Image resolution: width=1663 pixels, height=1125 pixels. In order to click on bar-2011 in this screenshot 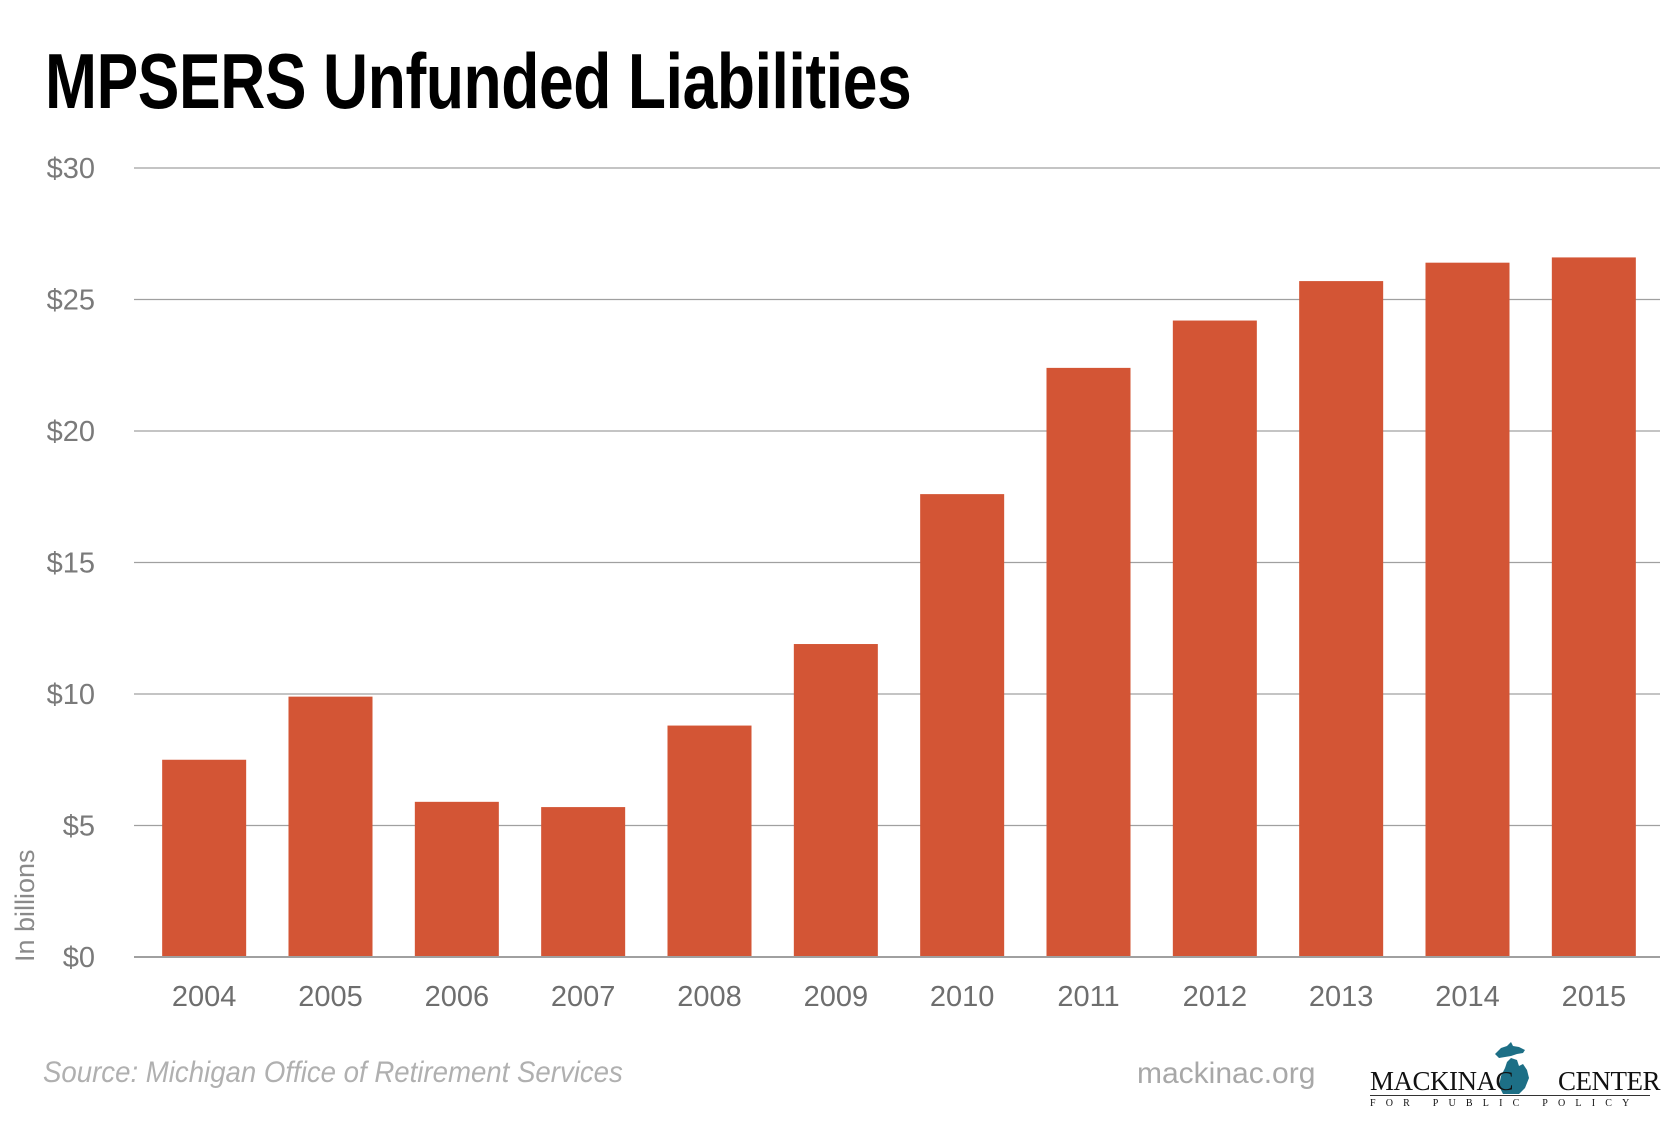, I will do `click(1088, 662)`.